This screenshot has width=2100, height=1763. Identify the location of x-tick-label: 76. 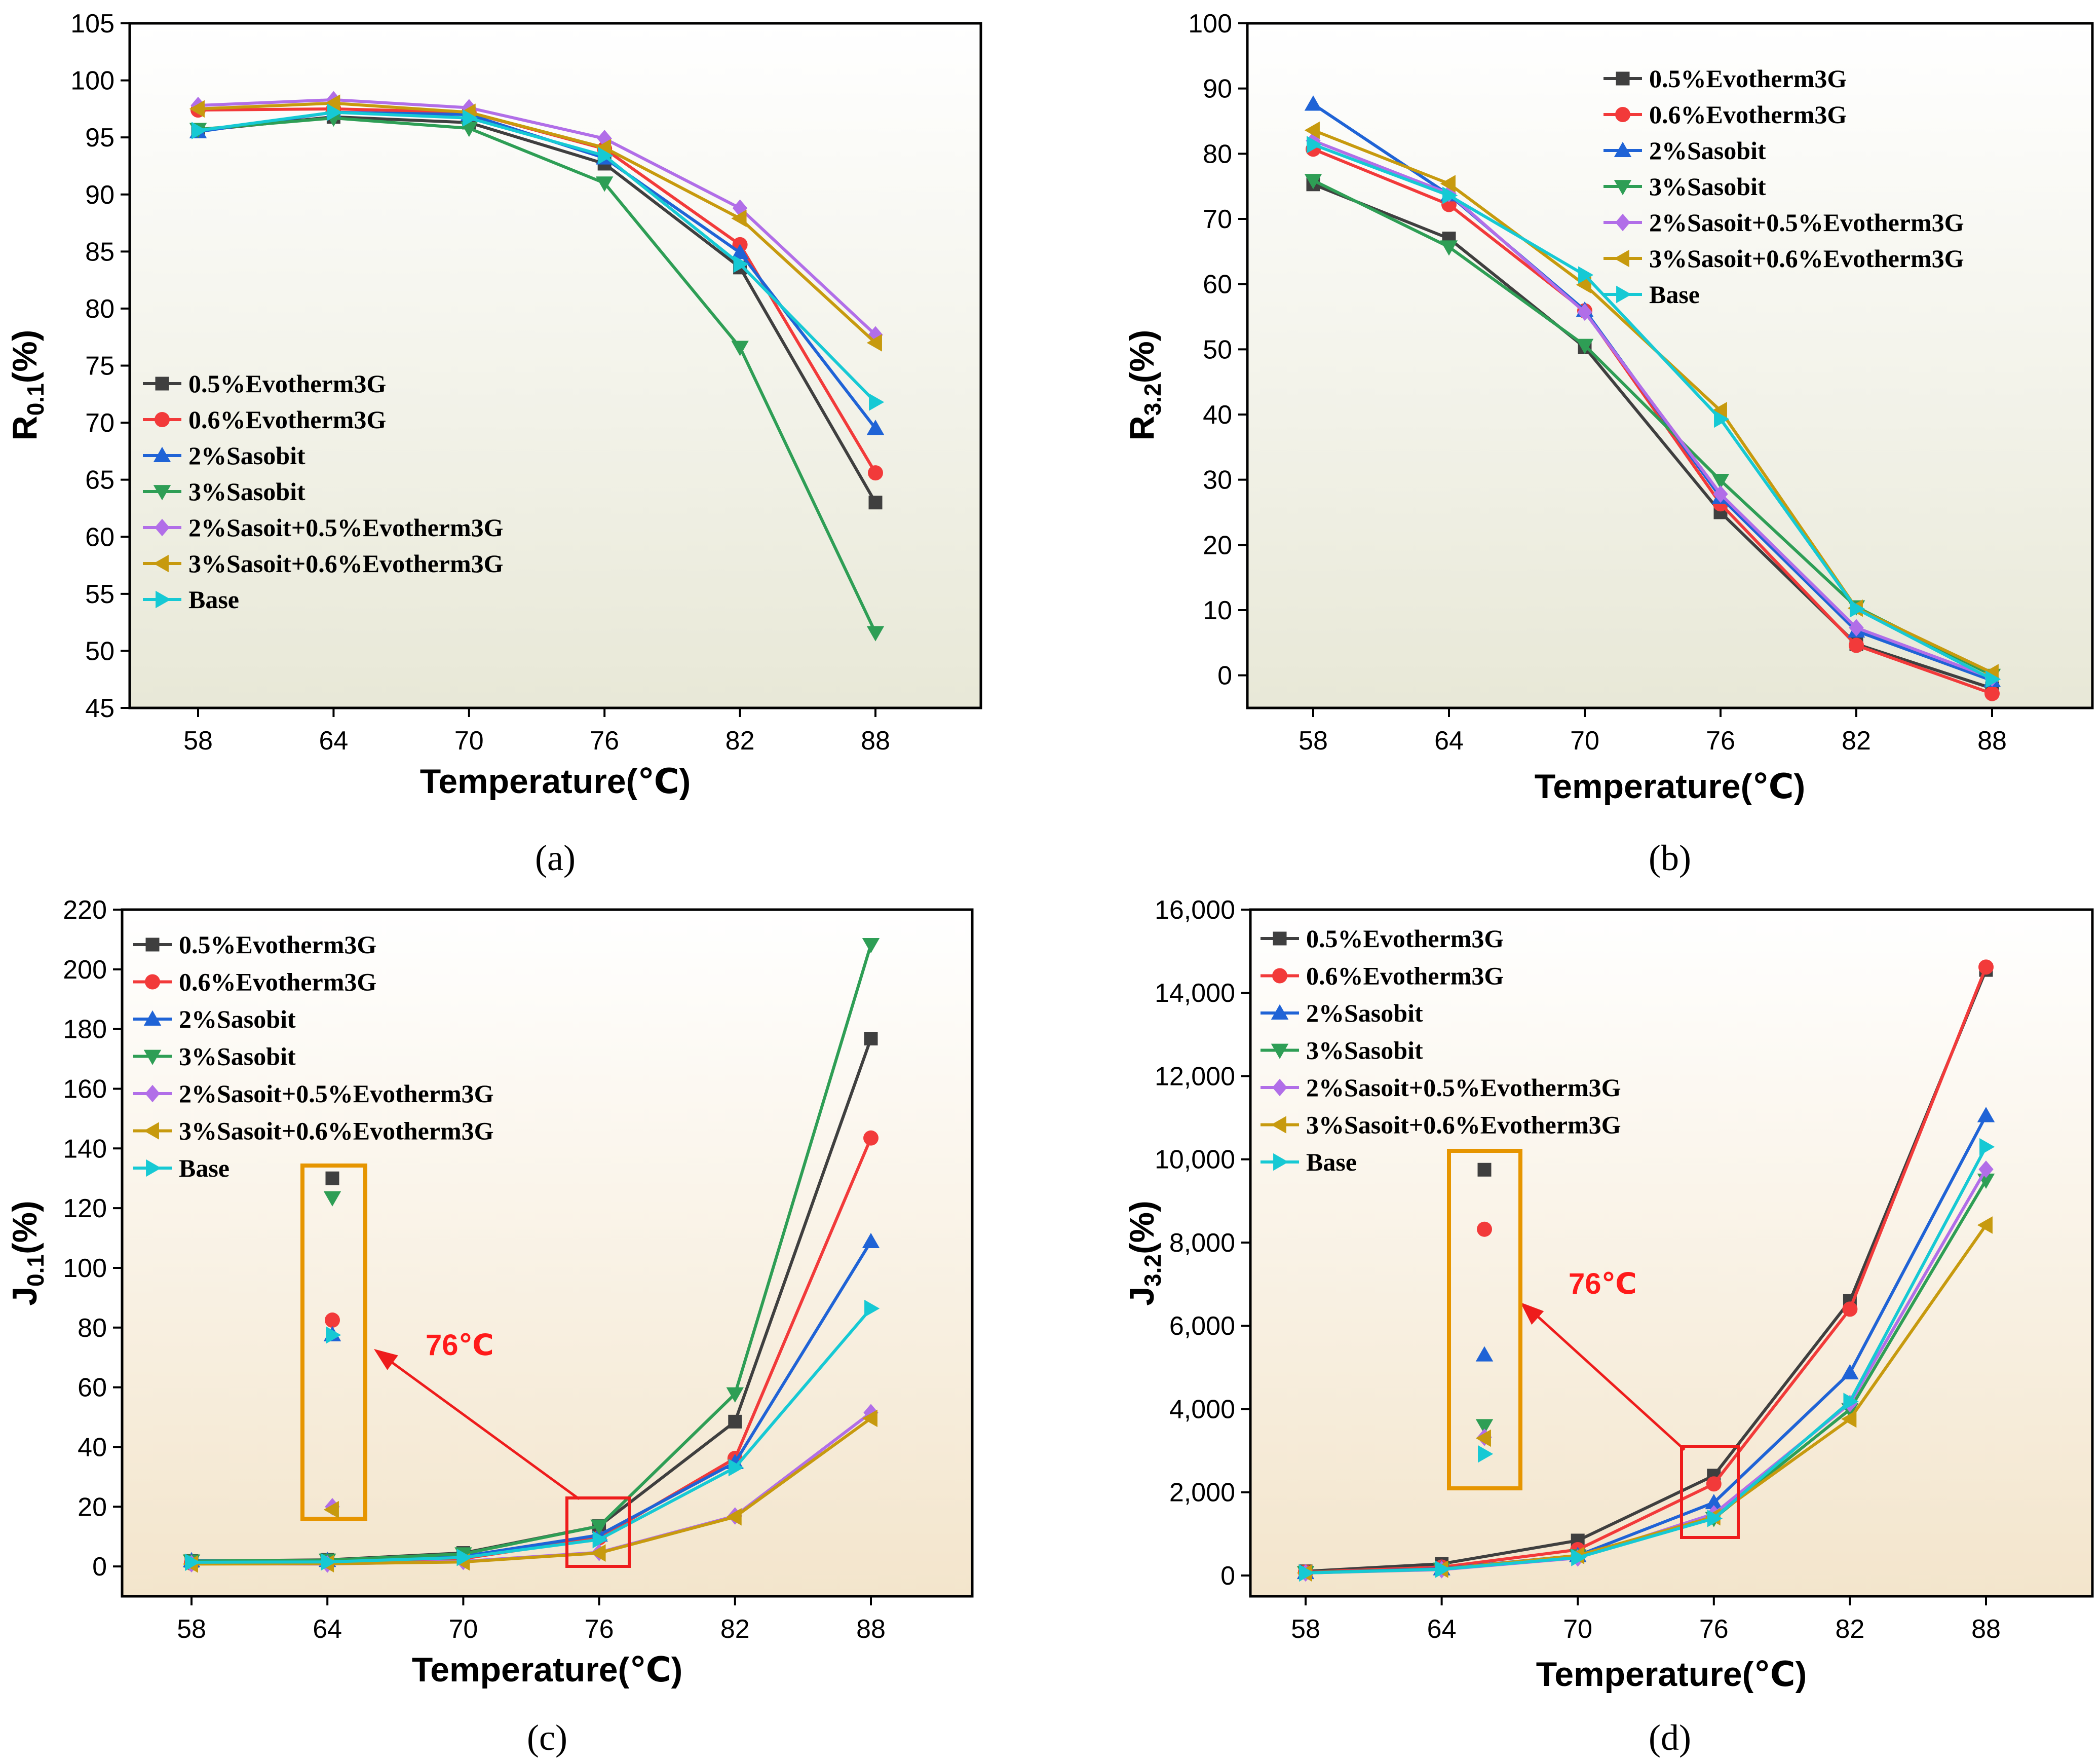
(1714, 1629).